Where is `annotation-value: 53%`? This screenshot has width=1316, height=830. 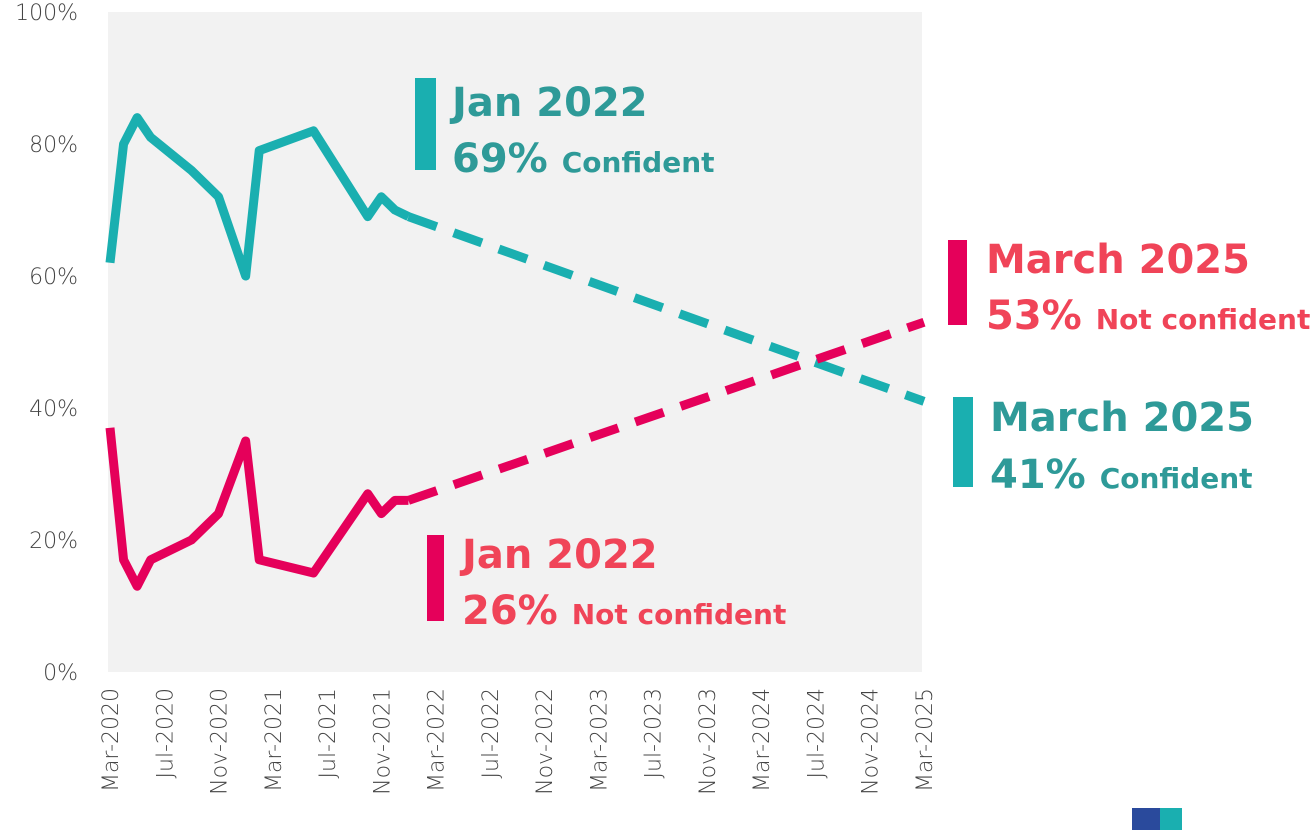
annotation-value: 53% is located at coordinates (1034, 316).